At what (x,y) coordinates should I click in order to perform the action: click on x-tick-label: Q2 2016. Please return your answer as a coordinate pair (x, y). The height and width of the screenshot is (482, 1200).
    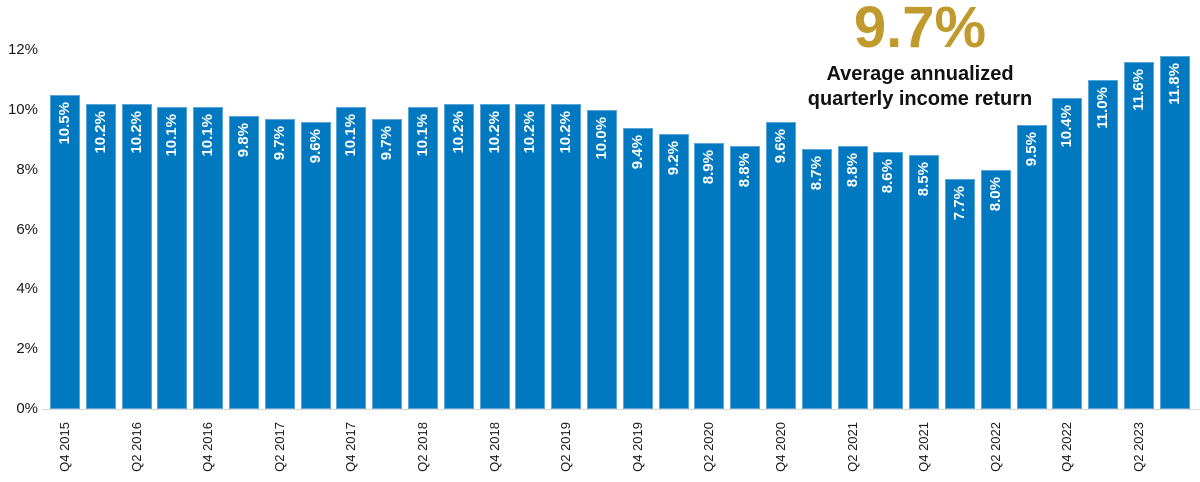
    Looking at the image, I should click on (136, 447).